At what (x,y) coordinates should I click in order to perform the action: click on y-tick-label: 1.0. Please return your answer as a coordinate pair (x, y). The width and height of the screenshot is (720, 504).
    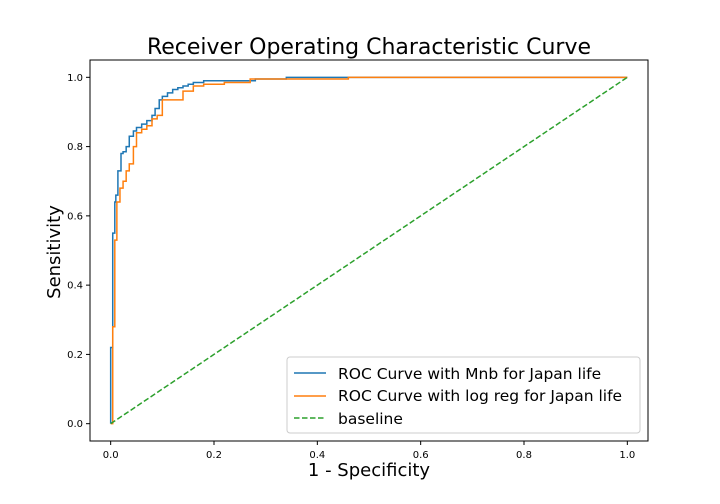
    Looking at the image, I should click on (75, 78).